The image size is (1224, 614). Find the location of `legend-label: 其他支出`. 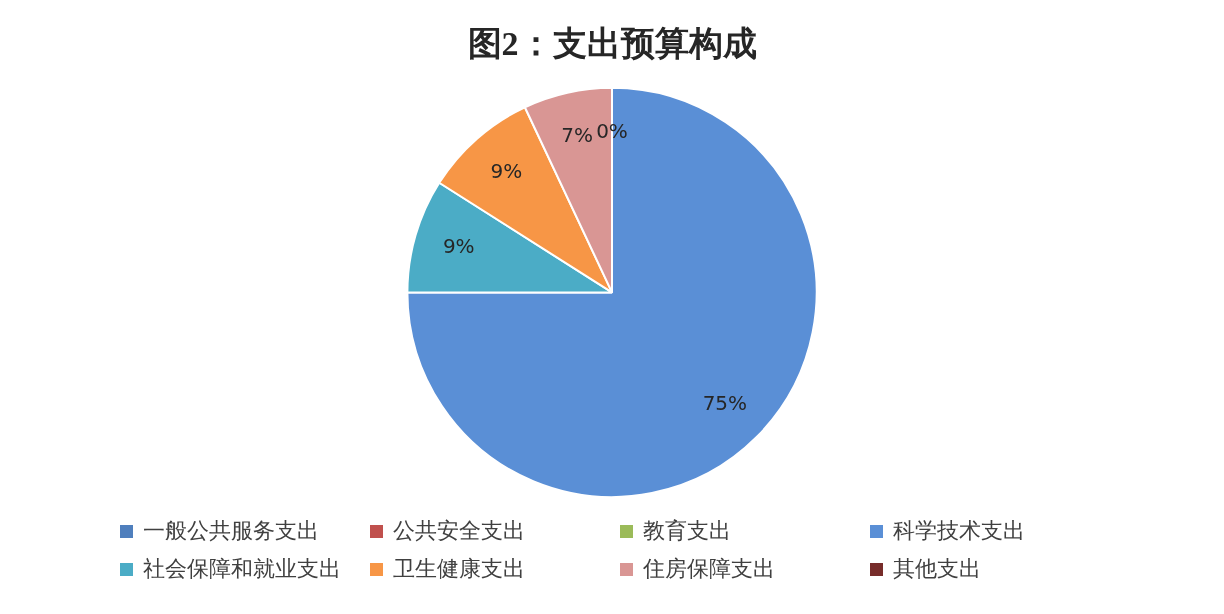

legend-label: 其他支出 is located at coordinates (937, 569).